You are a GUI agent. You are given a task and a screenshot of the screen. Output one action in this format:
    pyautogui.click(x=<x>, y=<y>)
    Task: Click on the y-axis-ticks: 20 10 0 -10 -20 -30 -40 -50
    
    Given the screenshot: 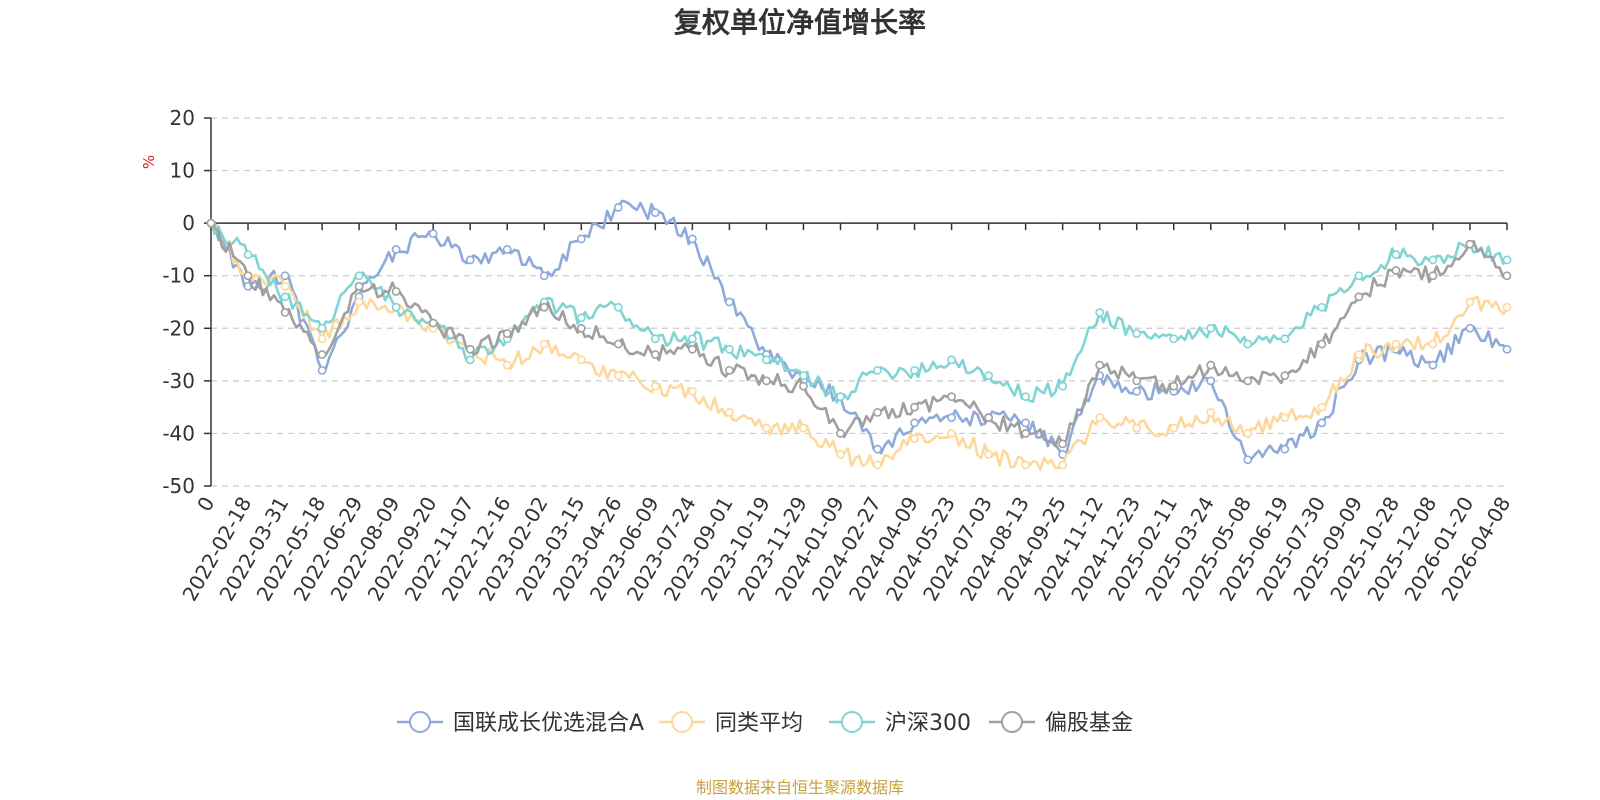 What is the action you would take?
    pyautogui.click(x=186, y=302)
    